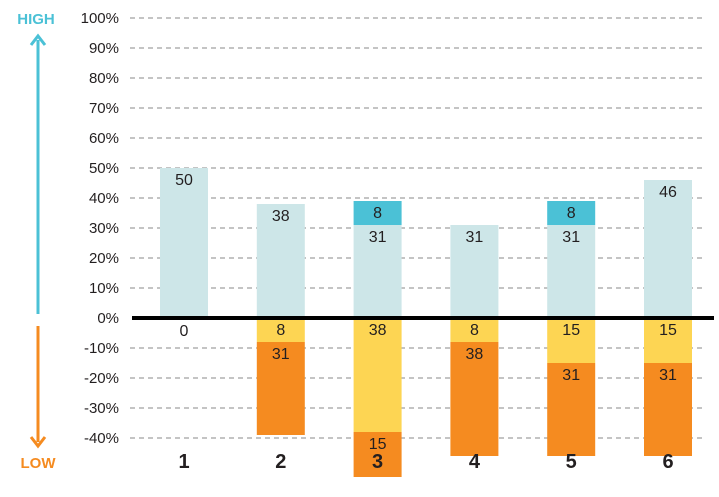 This screenshot has height=497, width=719. I want to click on x-tick-label: 4, so click(475, 462).